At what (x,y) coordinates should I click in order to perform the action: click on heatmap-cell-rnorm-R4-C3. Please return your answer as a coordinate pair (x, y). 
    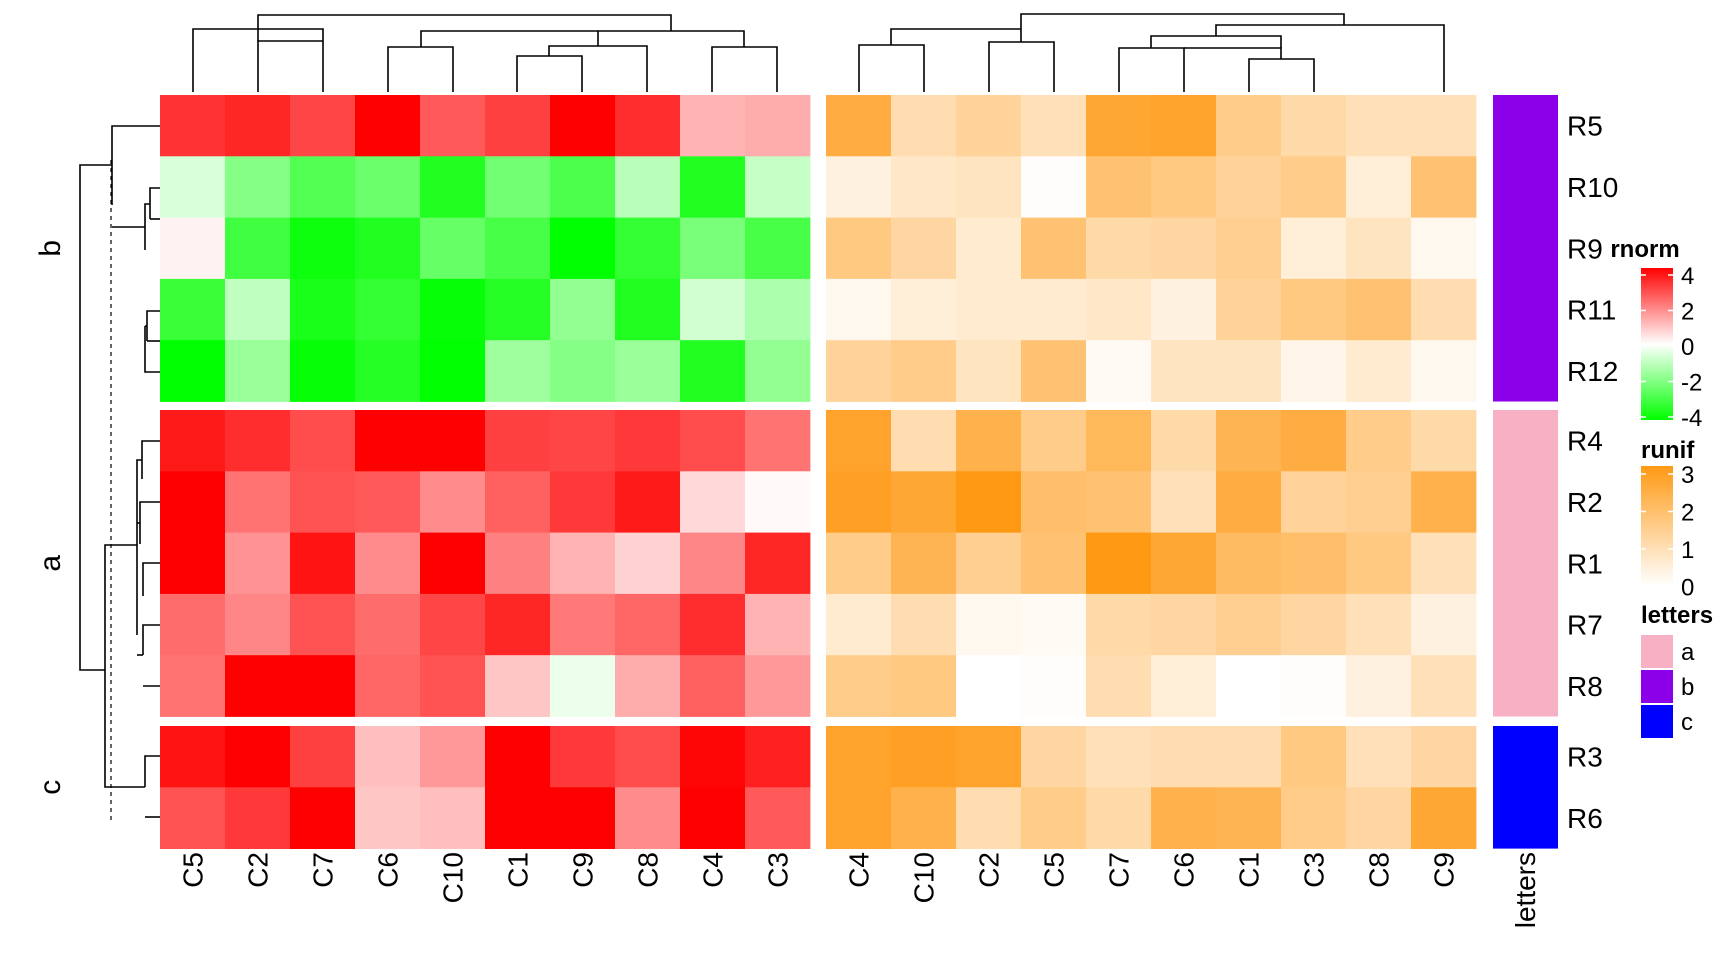
    Looking at the image, I should click on (778, 441).